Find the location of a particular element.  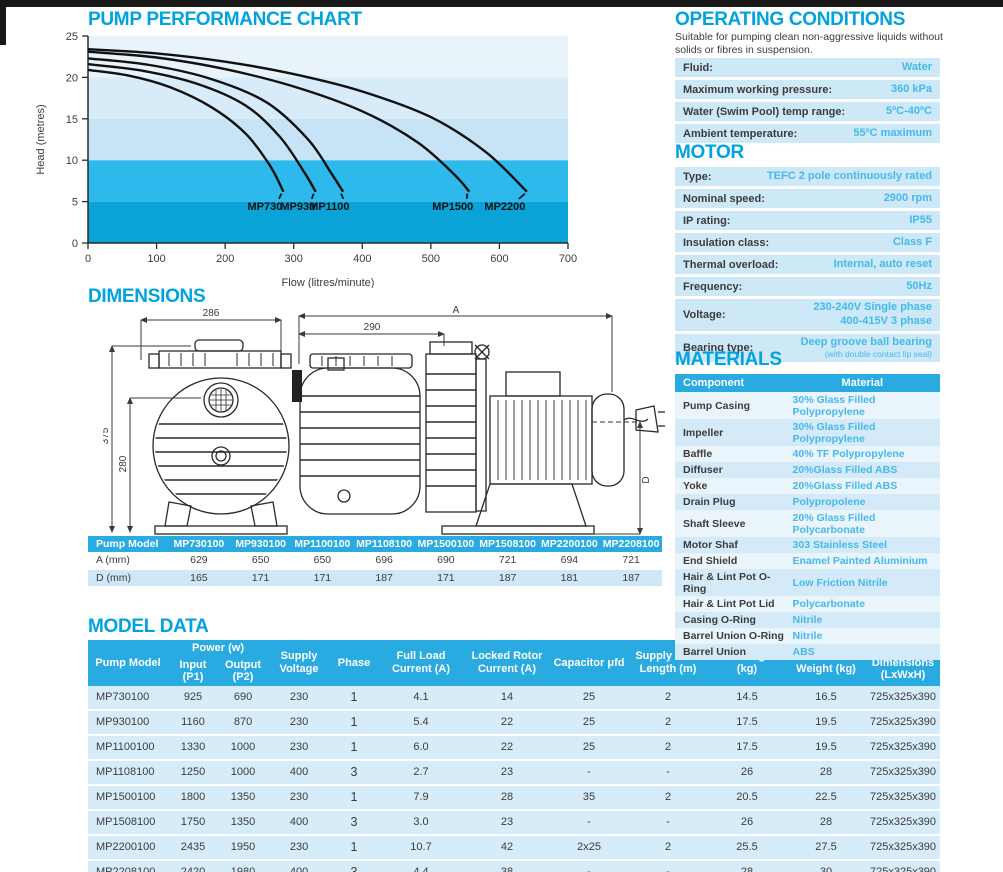

component-name: Barrel Union O-Ring is located at coordinates (733, 636).